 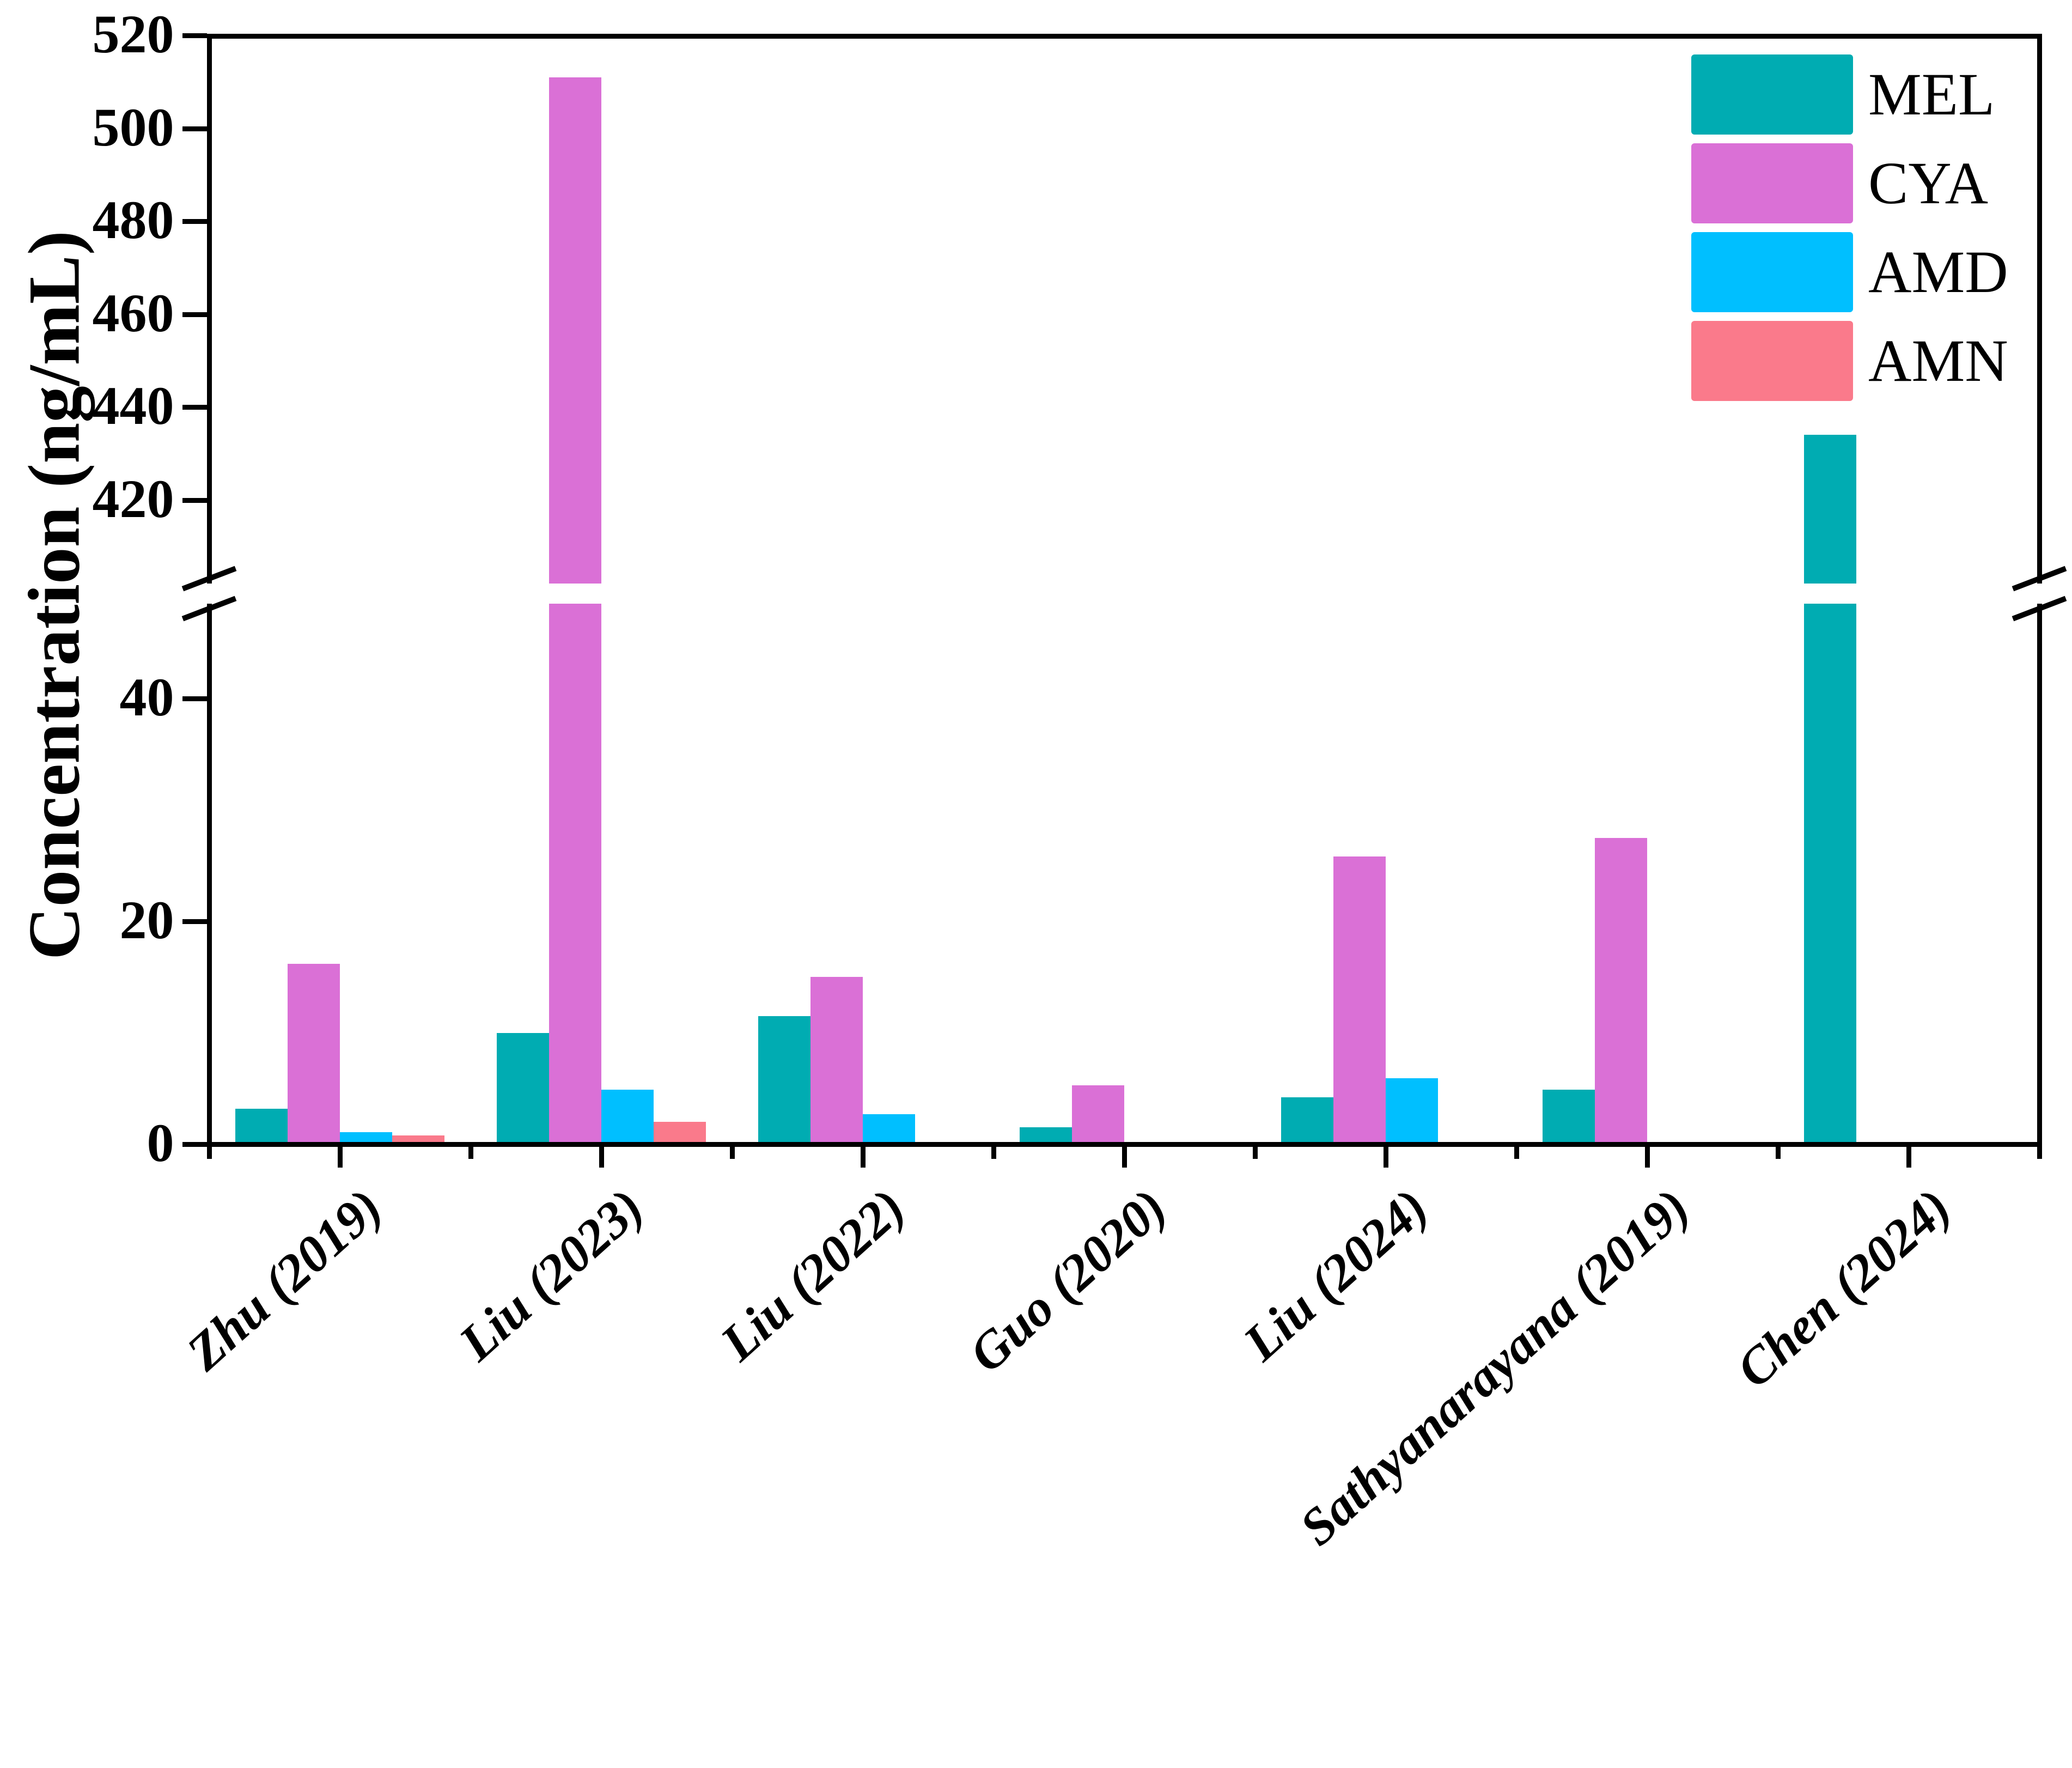 What do you see at coordinates (133, 34) in the screenshot?
I see `y-tick-label: 520` at bounding box center [133, 34].